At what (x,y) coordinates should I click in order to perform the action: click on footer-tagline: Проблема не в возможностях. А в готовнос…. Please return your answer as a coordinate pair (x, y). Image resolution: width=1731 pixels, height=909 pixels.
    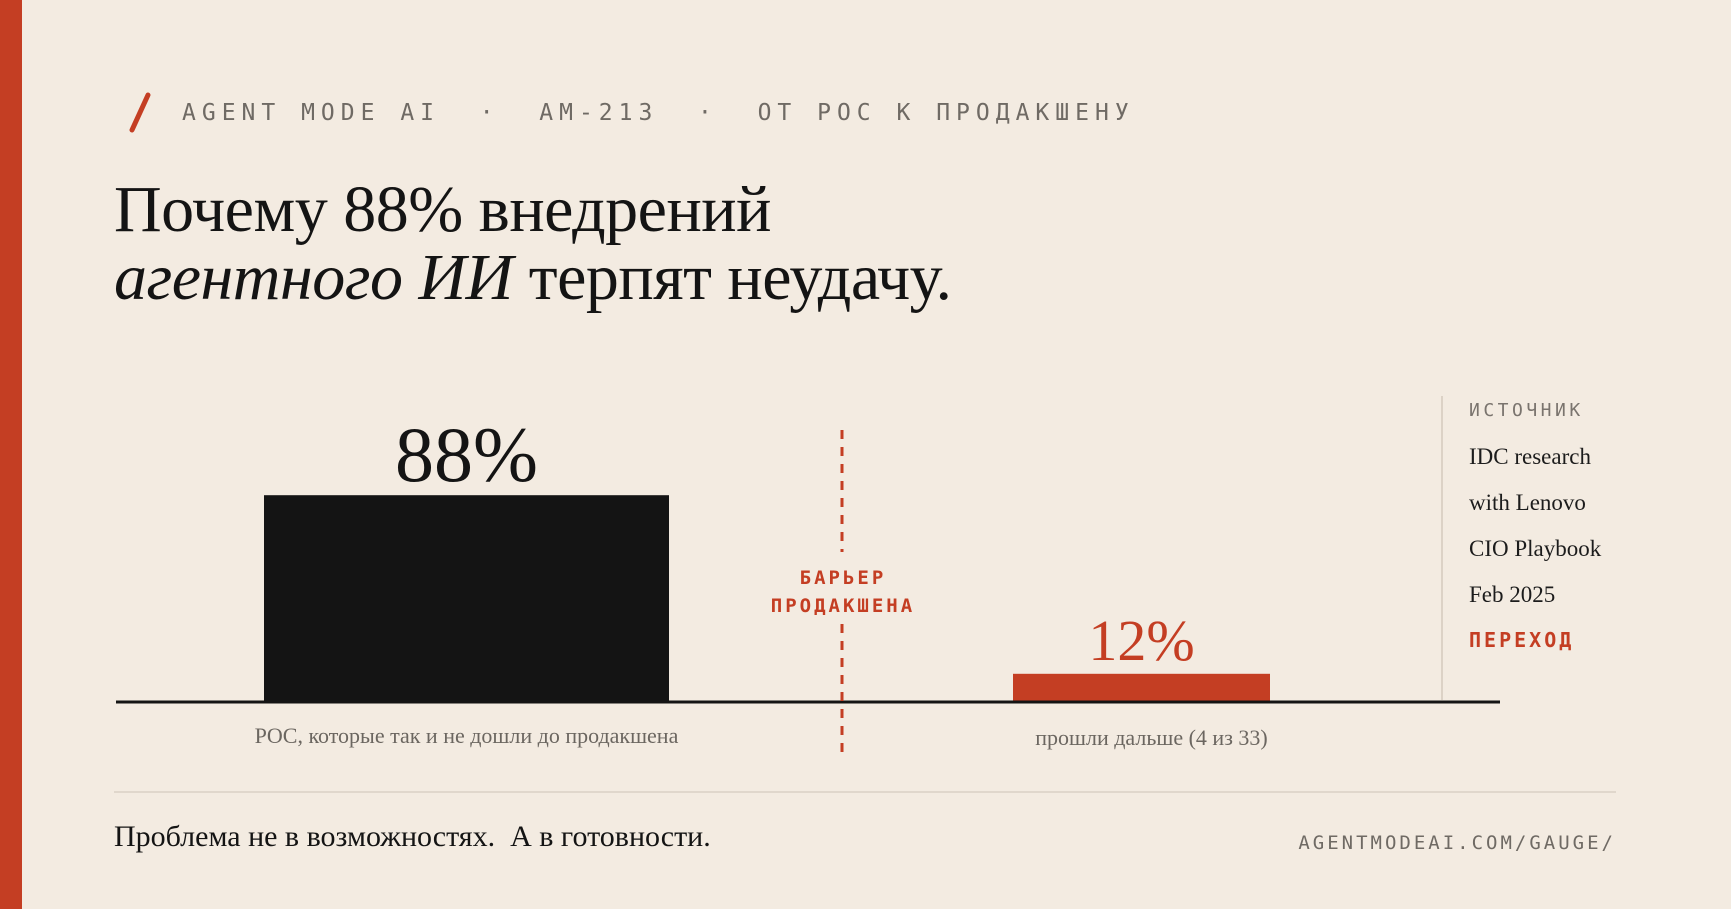
    Looking at the image, I should click on (412, 836).